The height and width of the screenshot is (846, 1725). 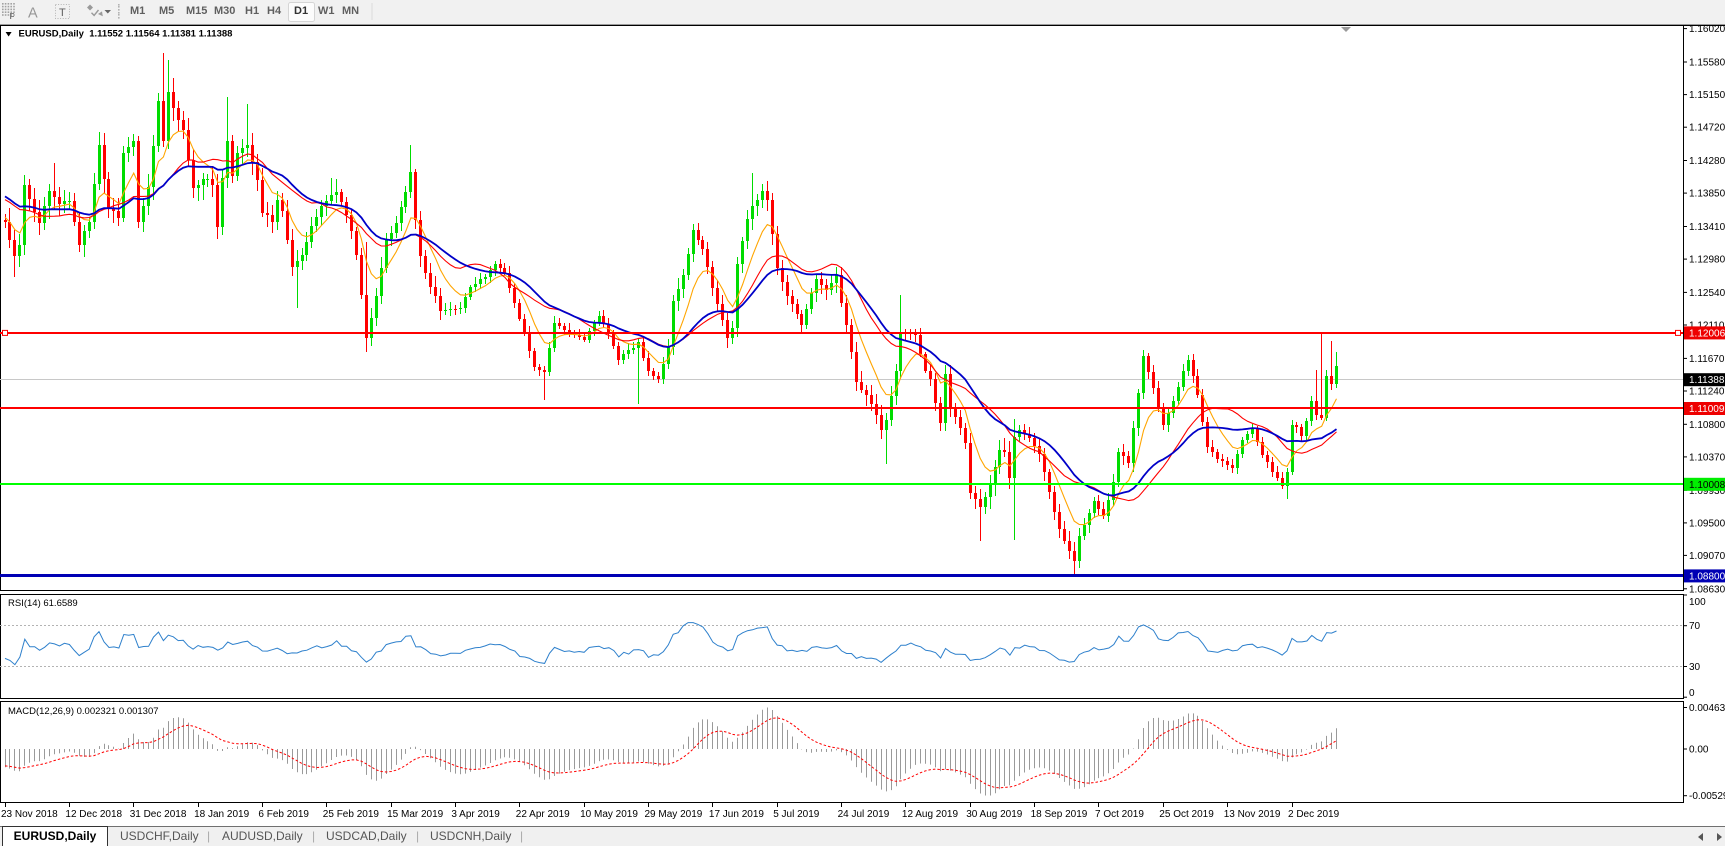 What do you see at coordinates (83, 711) in the screenshot?
I see `svg-text:MACD(12,26,9) 0.002321 0.00130: MACD(12,26,9) 0.002321 0.001307` at bounding box center [83, 711].